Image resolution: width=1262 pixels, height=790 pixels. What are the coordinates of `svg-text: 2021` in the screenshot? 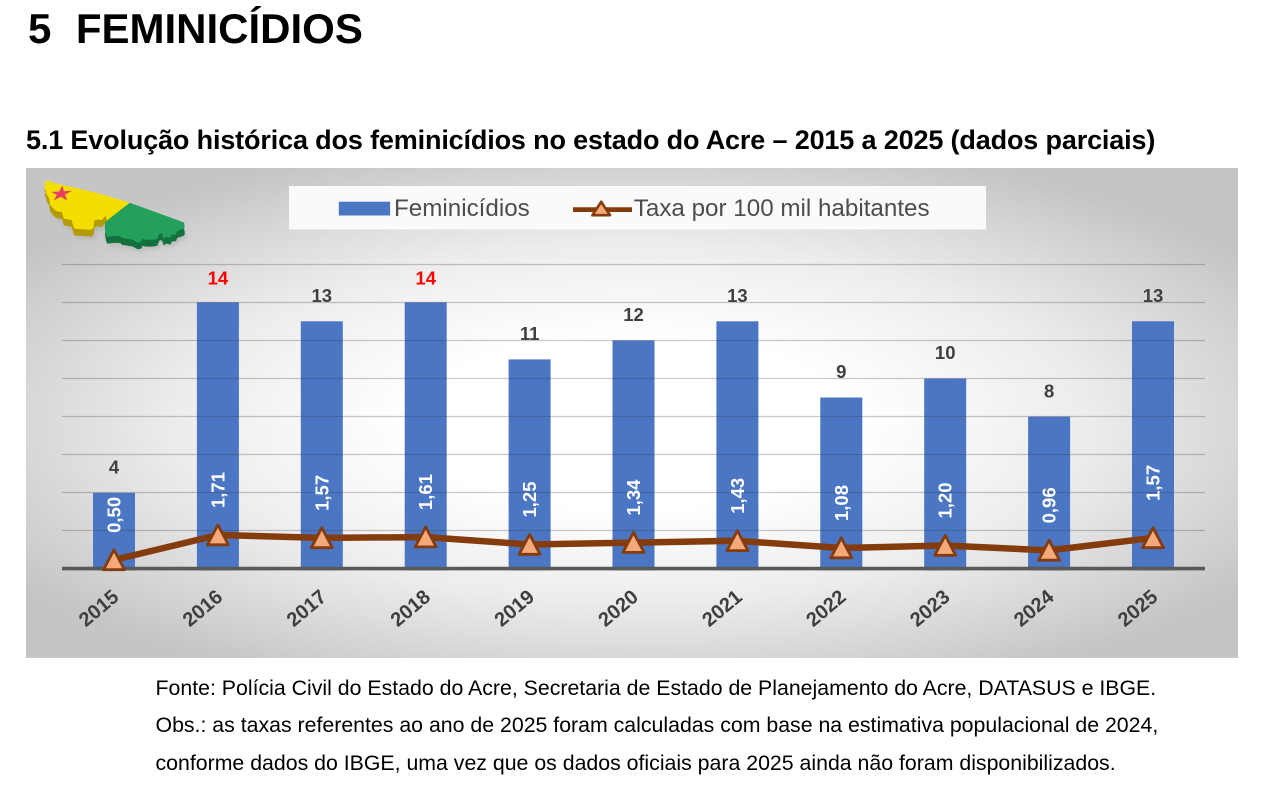 It's located at (722, 608).